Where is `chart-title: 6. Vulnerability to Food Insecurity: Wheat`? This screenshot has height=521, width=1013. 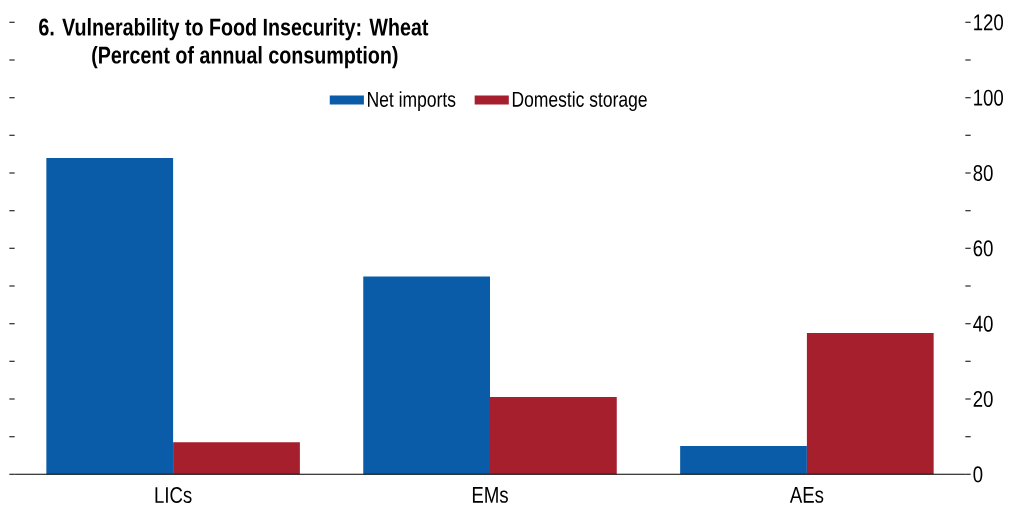
chart-title: 6. Vulnerability to Food Insecurity: Wheat is located at coordinates (234, 29).